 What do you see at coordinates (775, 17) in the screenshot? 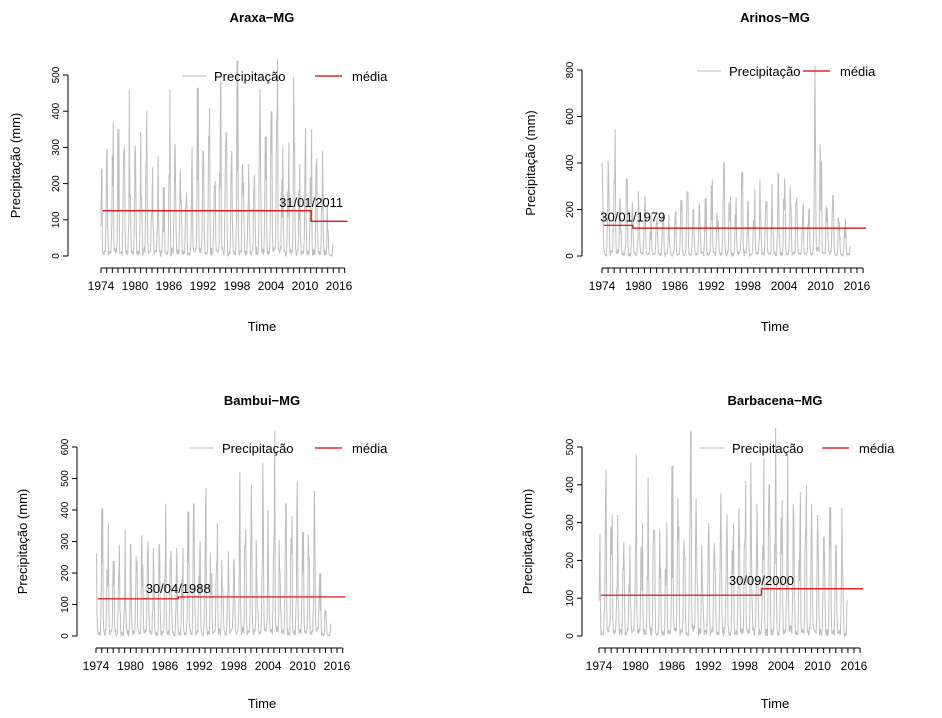
I see `chart-title: Arinos−MG` at bounding box center [775, 17].